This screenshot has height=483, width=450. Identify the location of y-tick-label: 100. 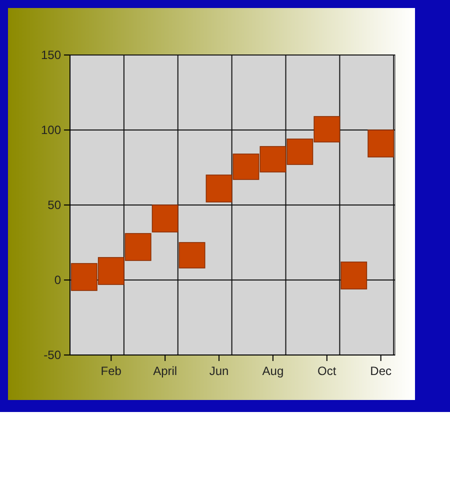
(51, 130).